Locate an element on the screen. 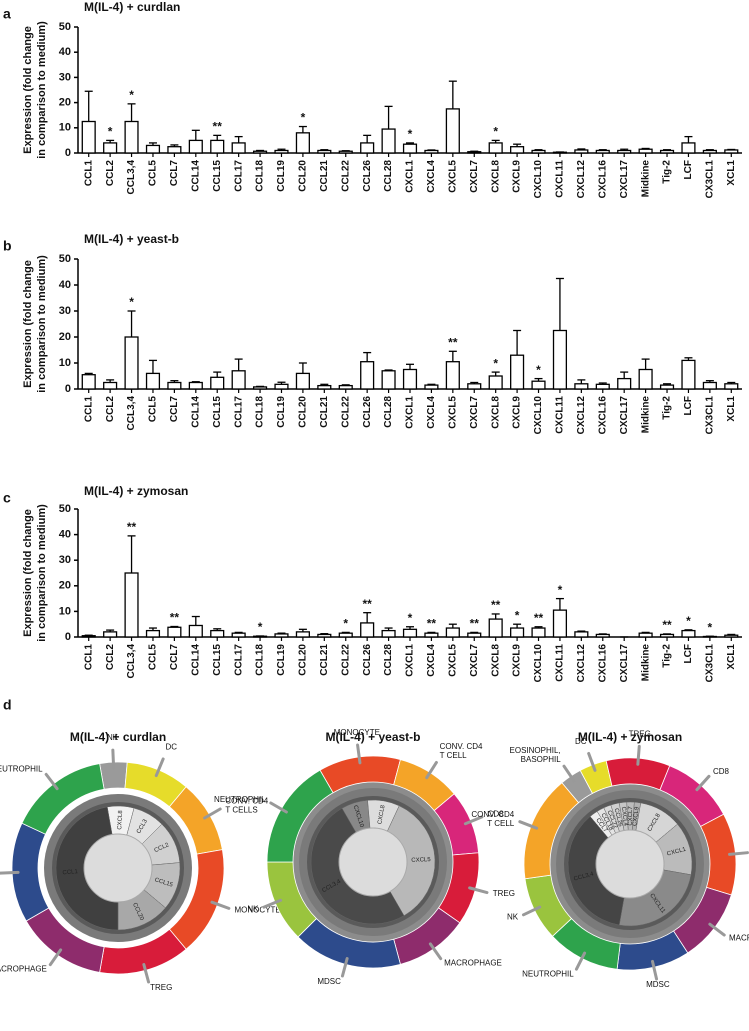  segment-label: DC is located at coordinates (171, 747).